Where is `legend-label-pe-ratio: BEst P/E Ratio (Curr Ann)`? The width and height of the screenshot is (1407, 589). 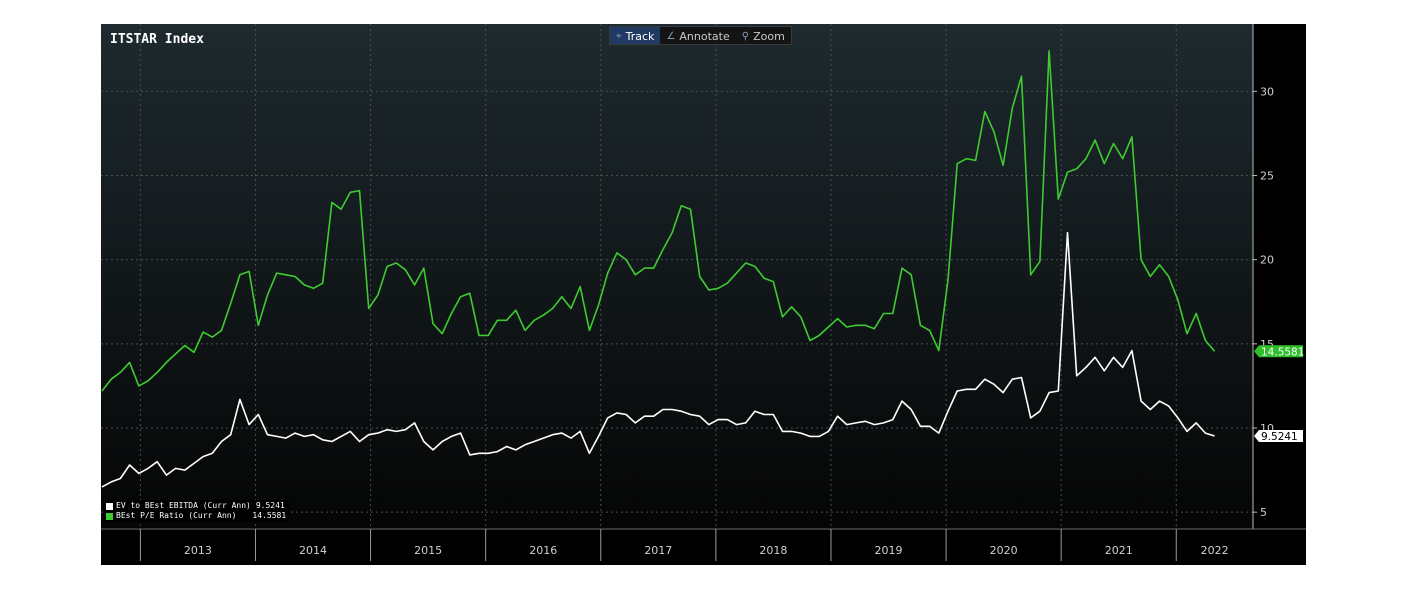 legend-label-pe-ratio: BEst P/E Ratio (Curr Ann) is located at coordinates (176, 515).